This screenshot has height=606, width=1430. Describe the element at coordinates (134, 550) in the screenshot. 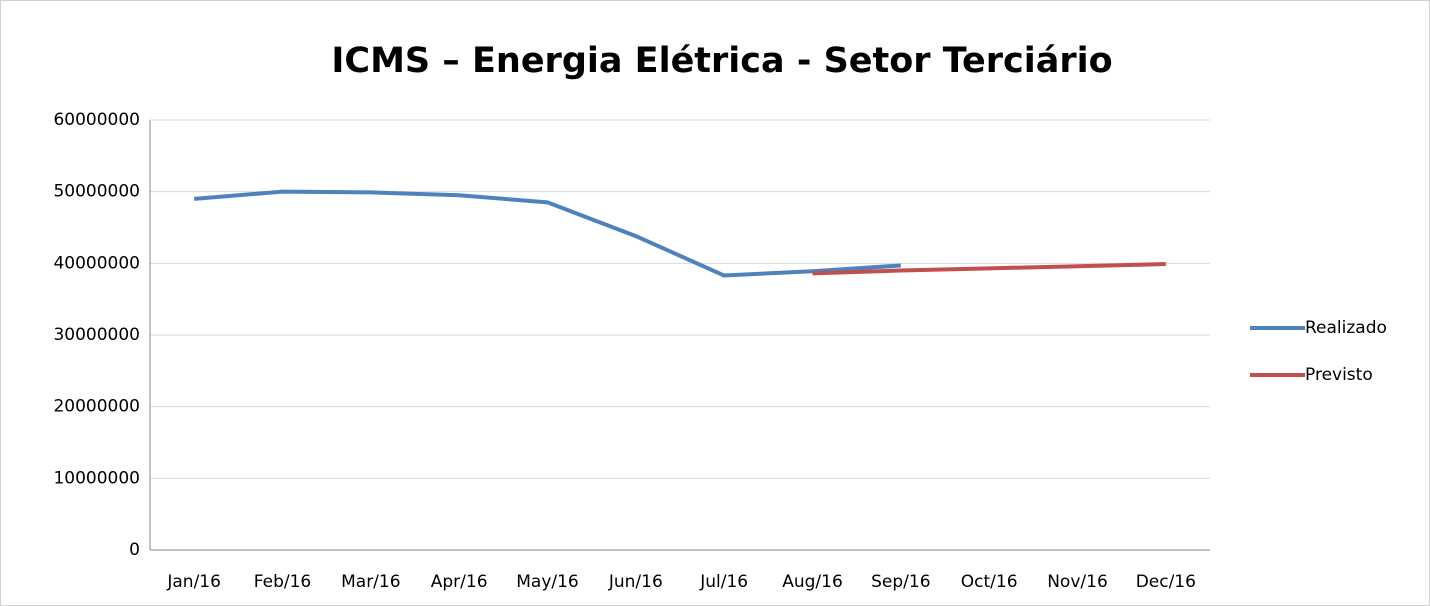

I see `y-tick-label: 0` at that location.